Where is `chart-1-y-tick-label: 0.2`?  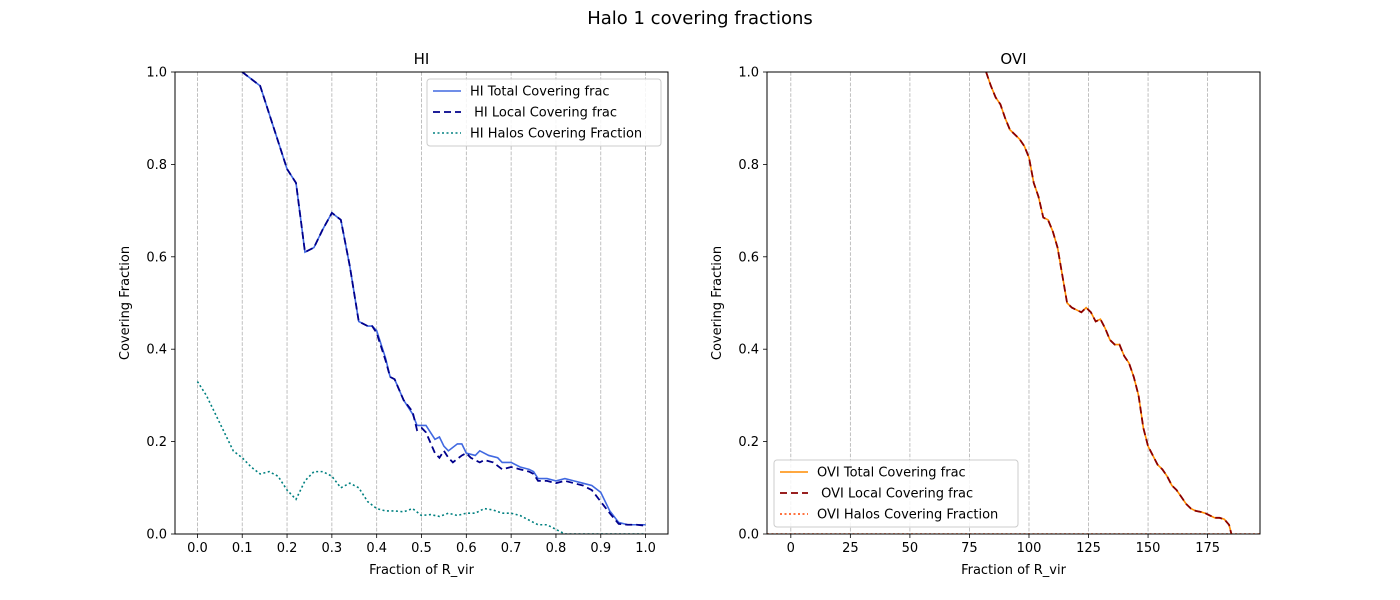
chart-1-y-tick-label: 0.2 is located at coordinates (748, 442).